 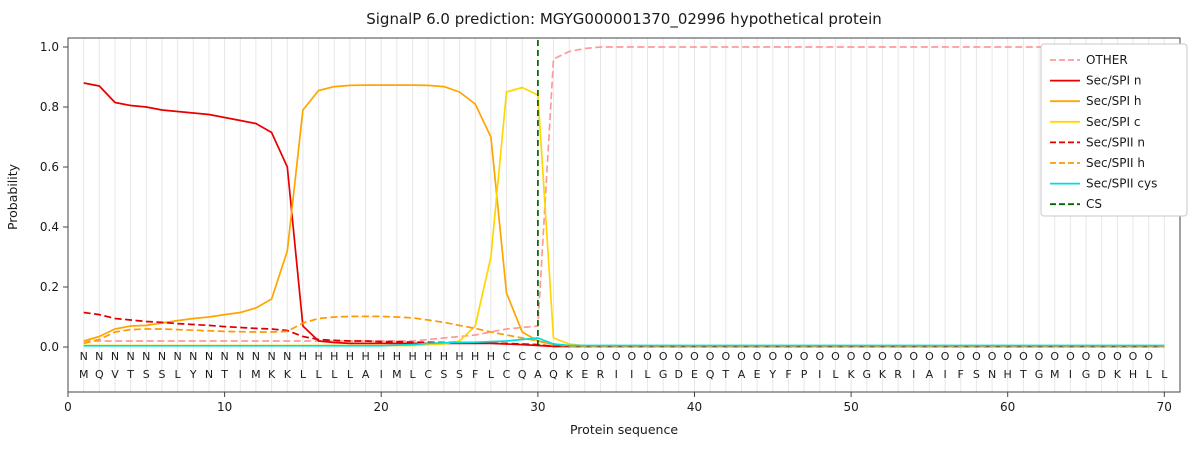 What do you see at coordinates (49, 107) in the screenshot?
I see `y-tick-label: 0.8` at bounding box center [49, 107].